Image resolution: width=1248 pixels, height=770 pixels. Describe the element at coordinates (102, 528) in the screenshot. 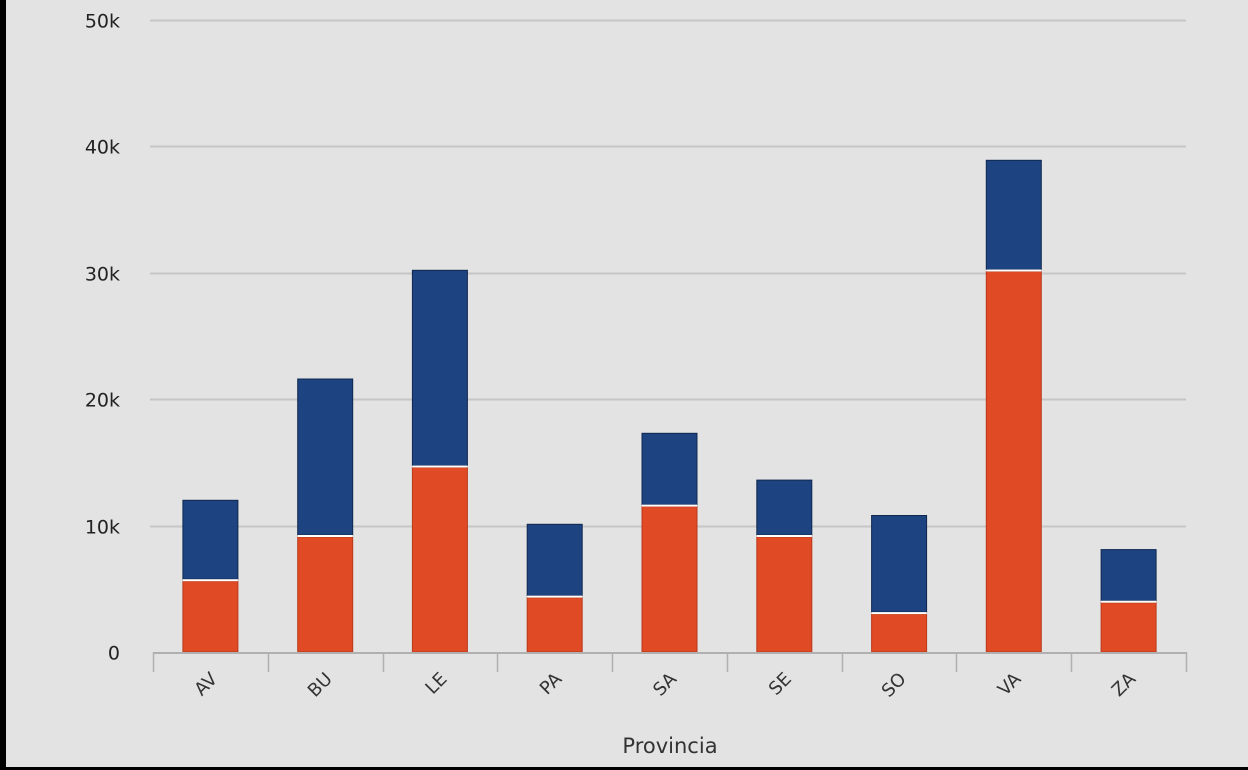

I see `y-tick-label: 10k` at that location.